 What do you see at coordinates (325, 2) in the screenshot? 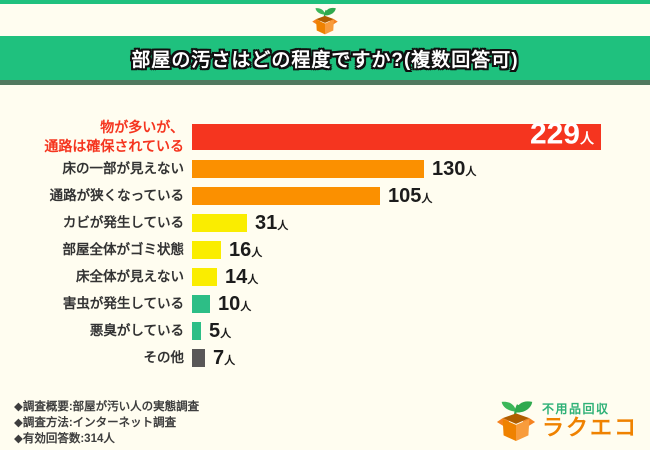
I see `top-accent-strip` at bounding box center [325, 2].